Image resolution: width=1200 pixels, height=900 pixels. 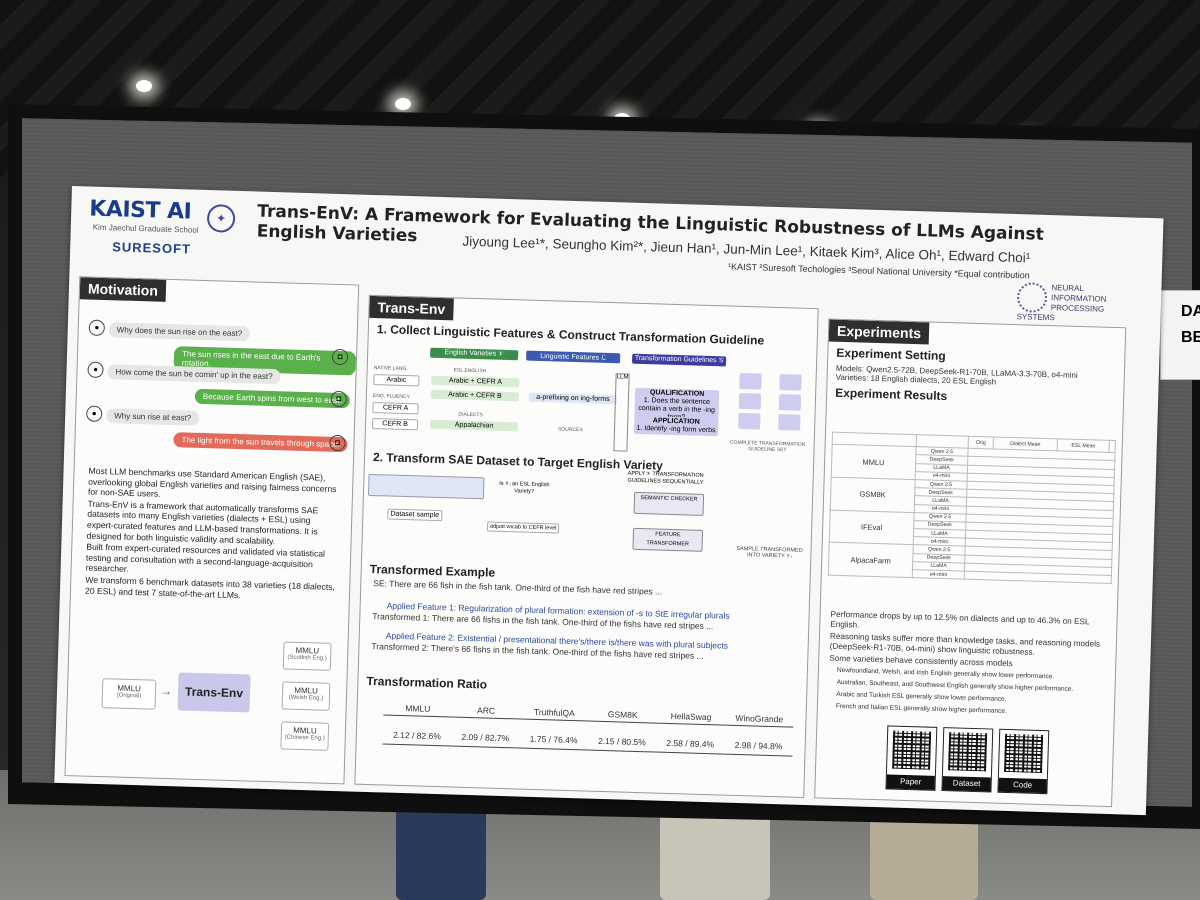 I want to click on qr-label: Paper, so click(x=910, y=782).